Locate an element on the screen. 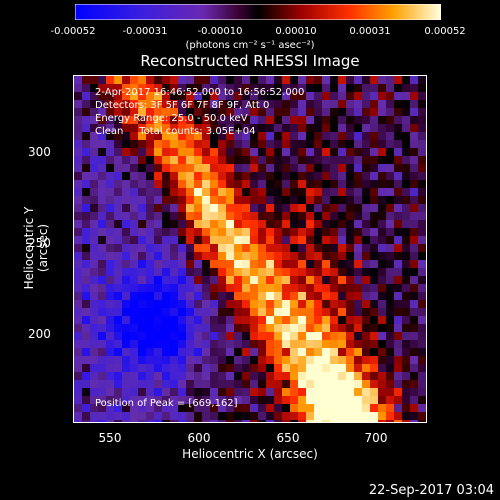 Image resolution: width=500 pixels, height=500 pixels. colorbar-tick-label: 0.00052 is located at coordinates (445, 31).